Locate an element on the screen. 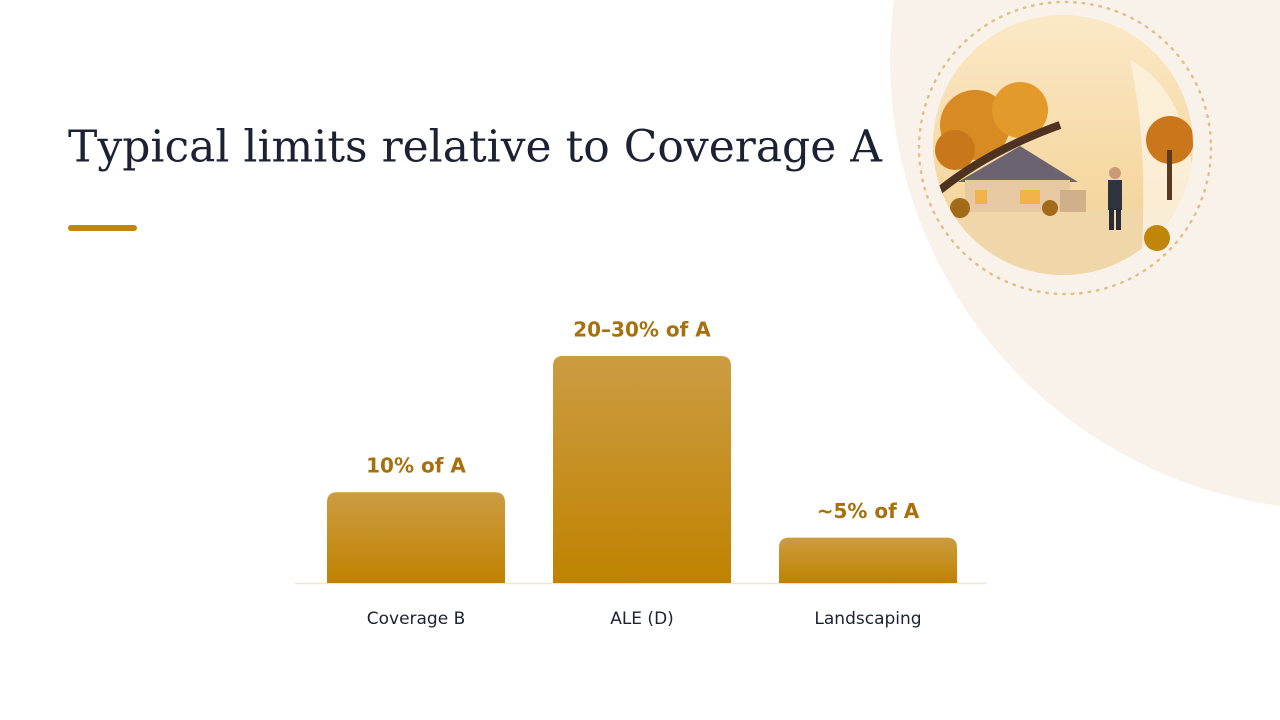 Image resolution: width=1280 pixels, height=720 pixels. value-label: 20–30% of A is located at coordinates (642, 330).